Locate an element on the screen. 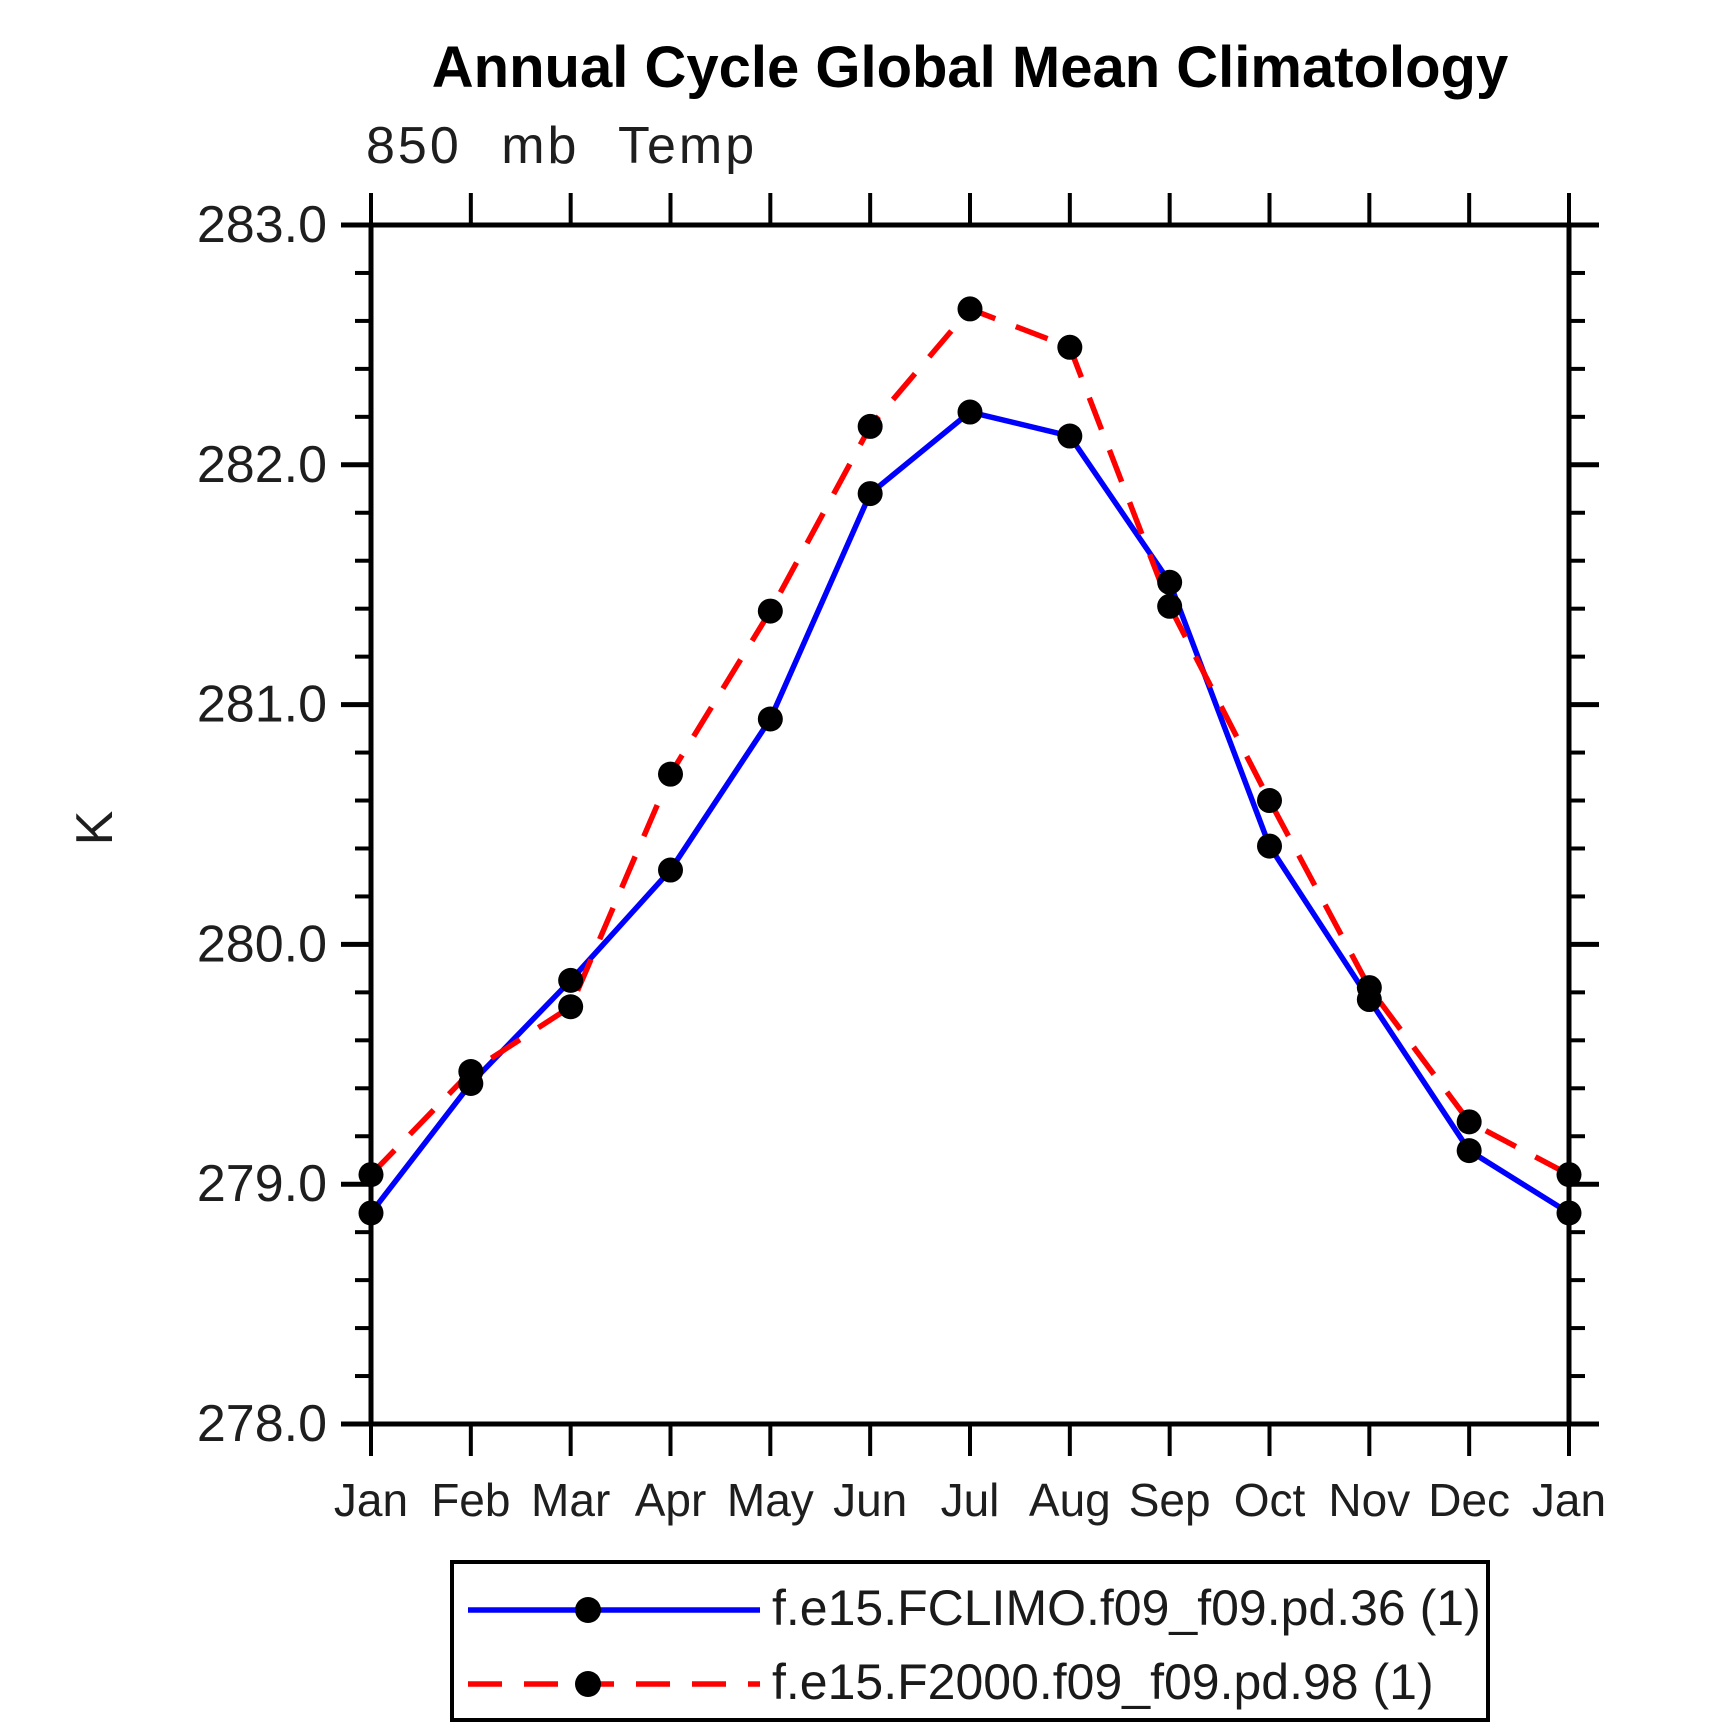 The image size is (1710, 1729). x-tick-label: Mar is located at coordinates (570, 1500).